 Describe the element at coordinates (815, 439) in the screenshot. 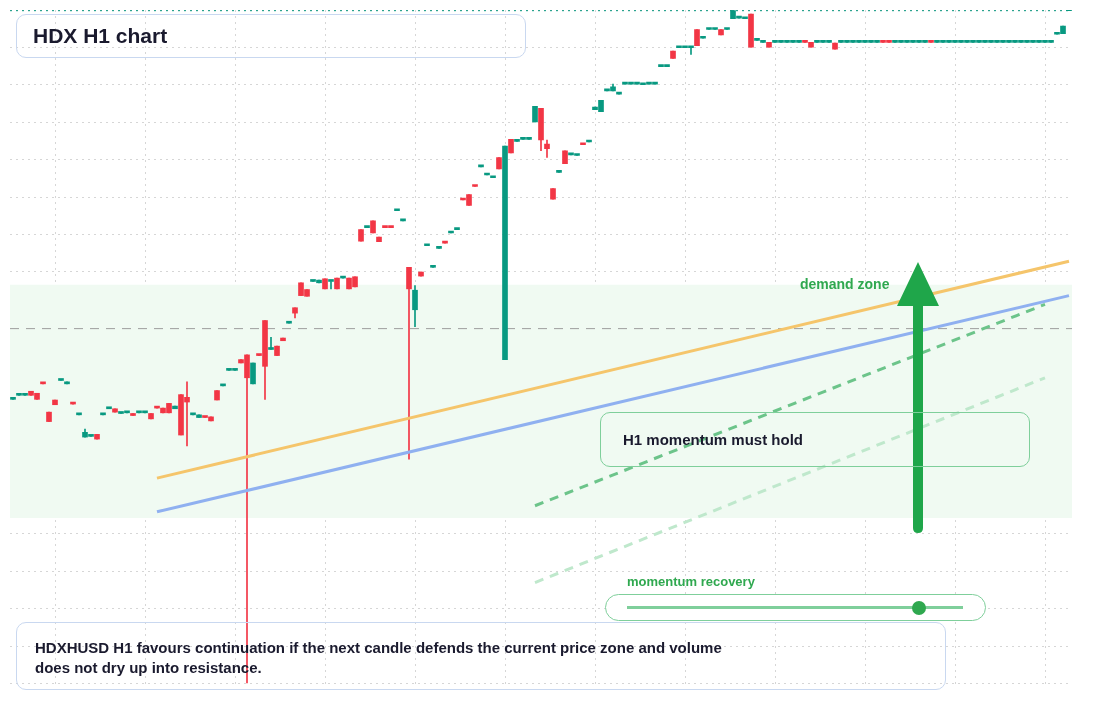

I see `annotation: H1 momentum must hold` at that location.